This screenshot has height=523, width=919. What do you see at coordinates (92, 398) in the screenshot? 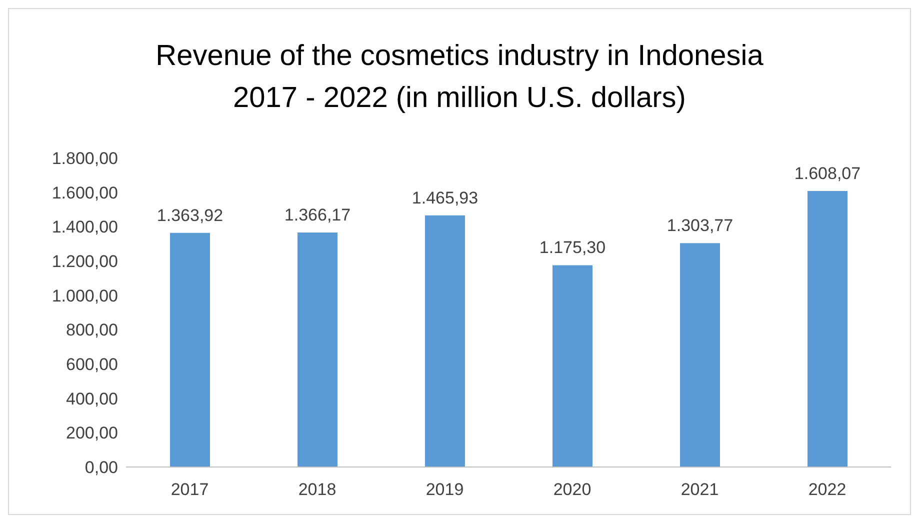
I see `y-tick-label: 400,00` at bounding box center [92, 398].